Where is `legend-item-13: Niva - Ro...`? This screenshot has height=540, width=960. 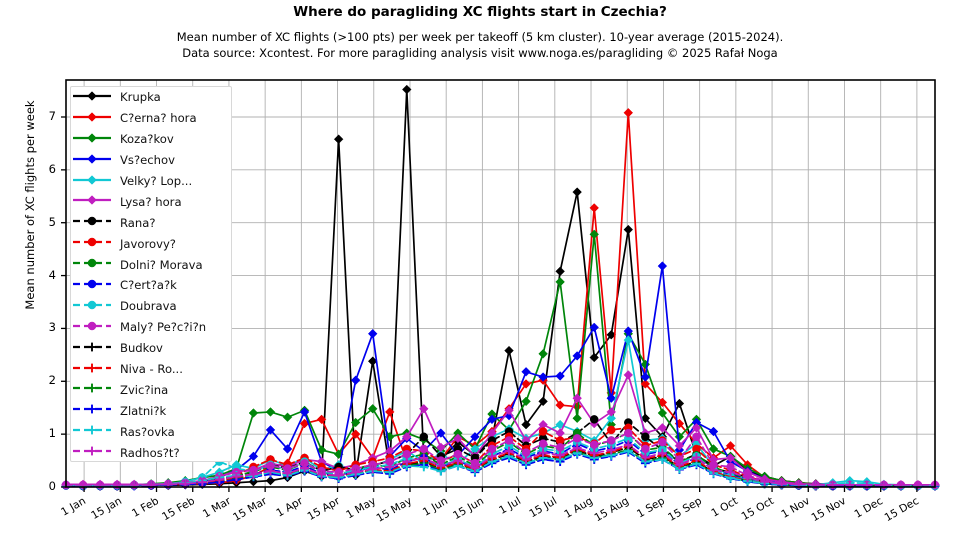
legend-item-13: Niva - Ro... is located at coordinates (151, 369).